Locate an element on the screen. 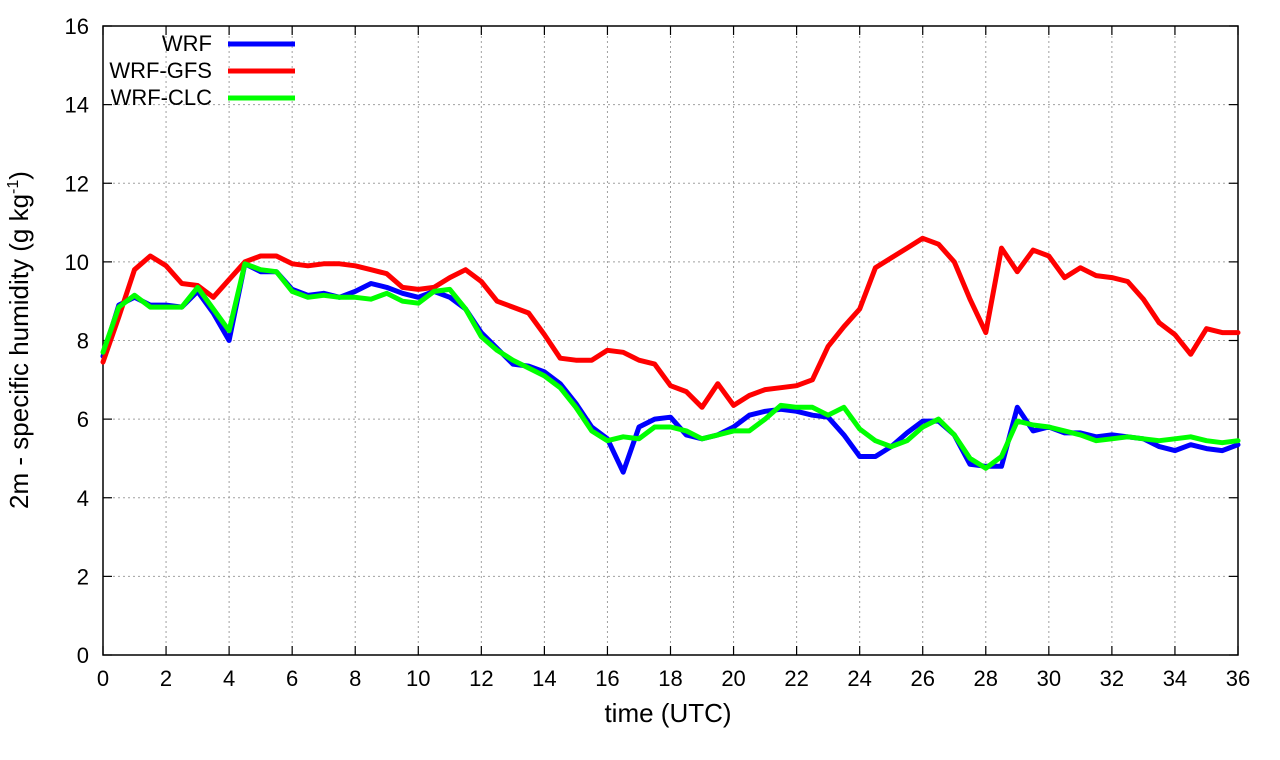 Image resolution: width=1280 pixels, height=760 pixels. y-axis-label-superscript: -1 is located at coordinates (13, 187).